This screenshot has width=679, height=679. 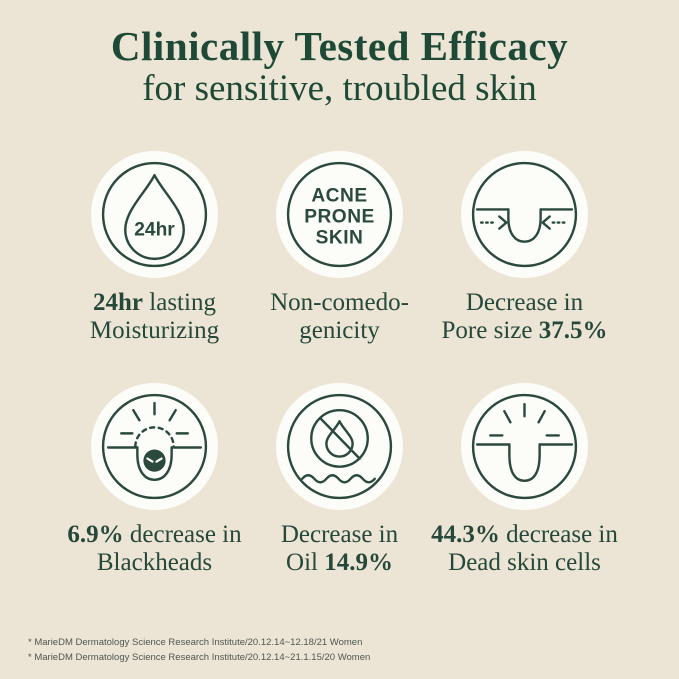 I want to click on card-dead-skin: 44.3% decrease in Dead skin cells, so click(x=524, y=479).